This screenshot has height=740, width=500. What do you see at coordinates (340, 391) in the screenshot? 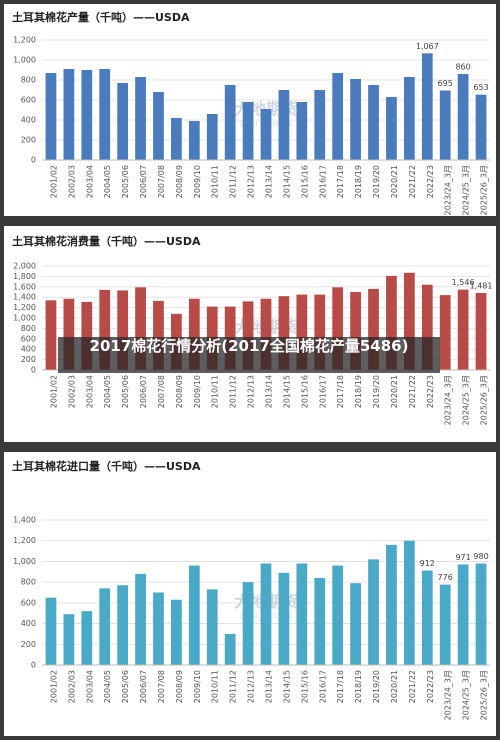
I see `x-tick-label: 2017/18` at bounding box center [340, 391].